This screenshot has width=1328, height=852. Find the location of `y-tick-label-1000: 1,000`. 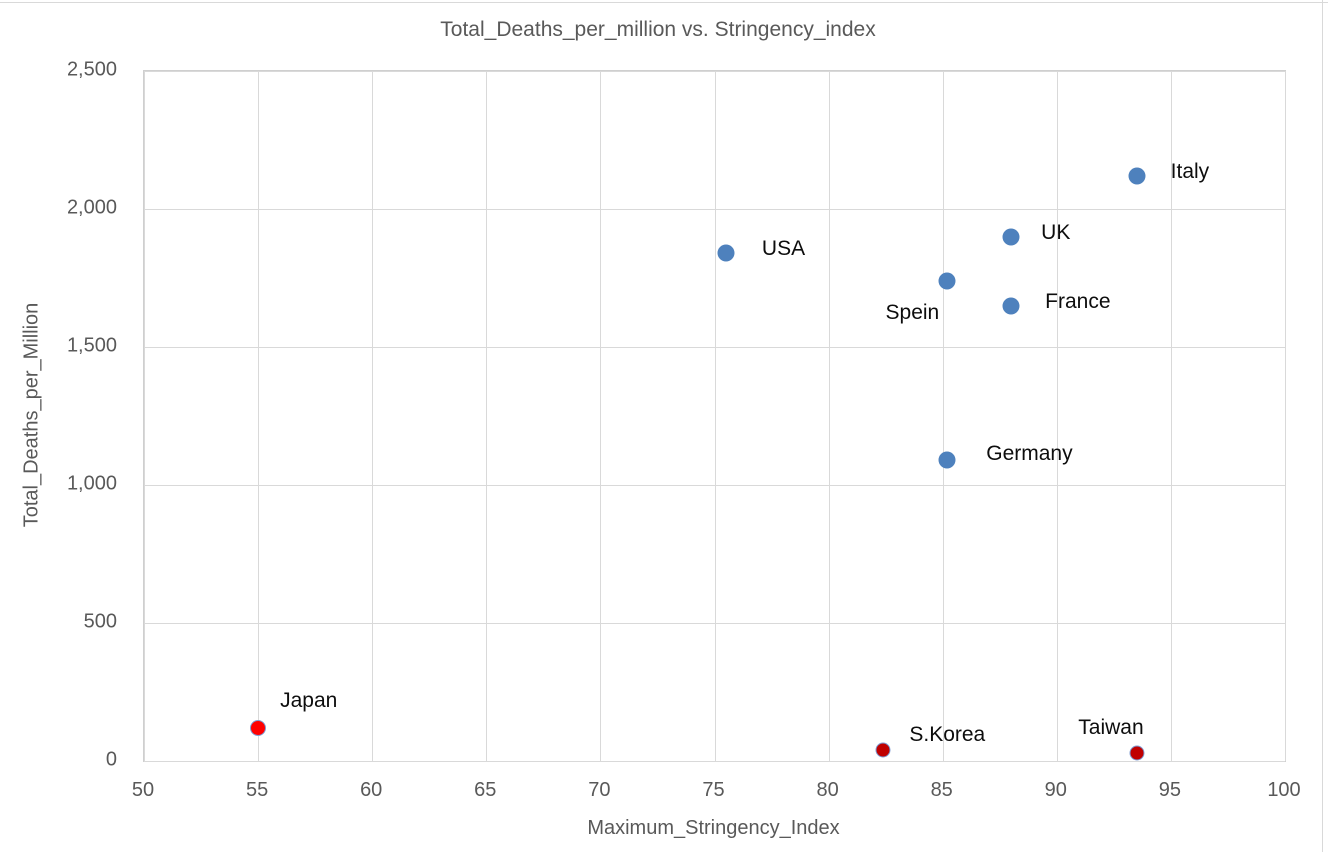

y-tick-label-1000: 1,000 is located at coordinates (91, 483).